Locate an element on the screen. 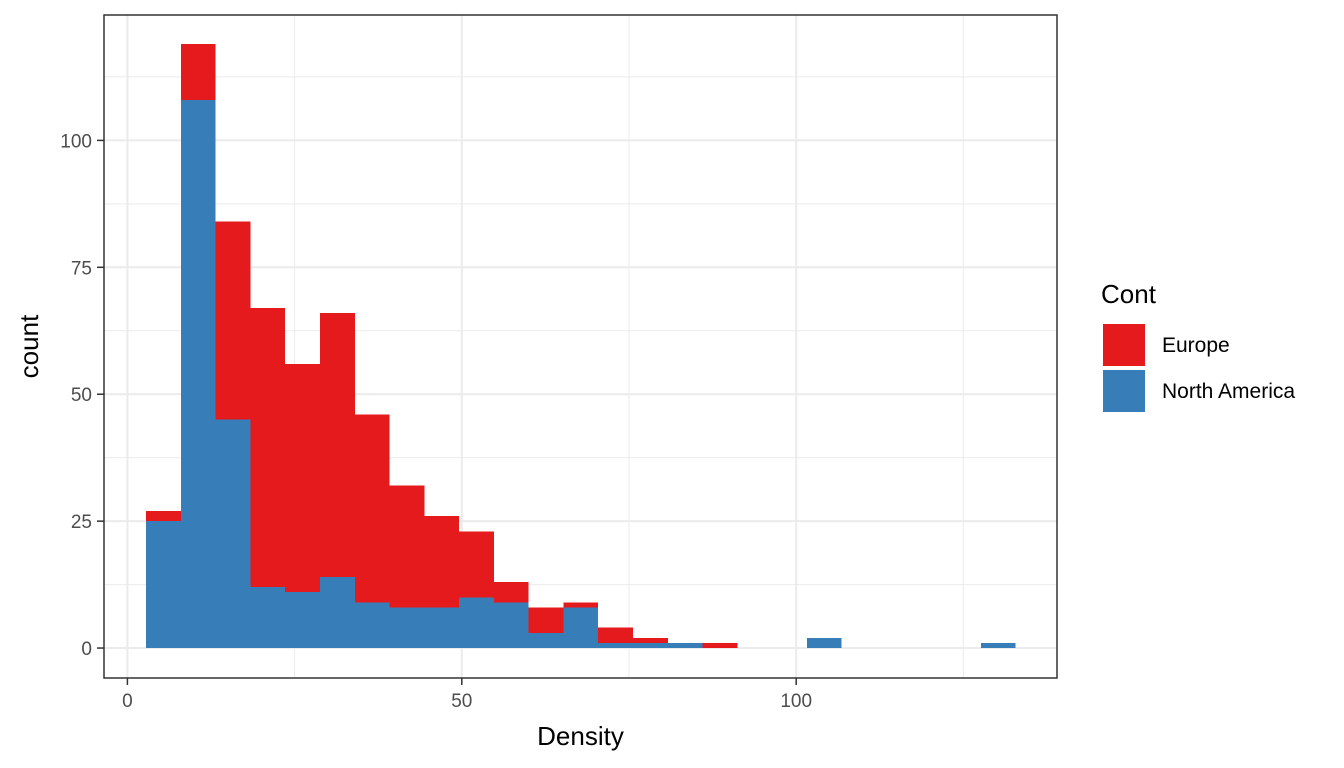  legend-label-europe: Europe is located at coordinates (1196, 345).